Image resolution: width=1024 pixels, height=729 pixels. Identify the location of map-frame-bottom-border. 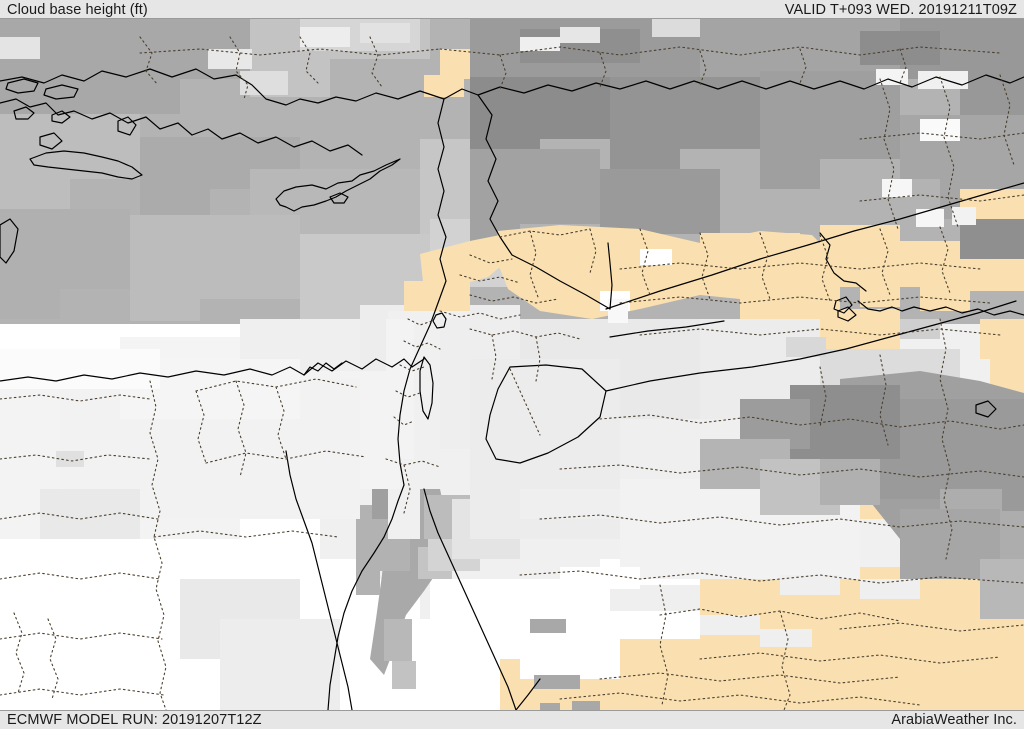
(512, 710).